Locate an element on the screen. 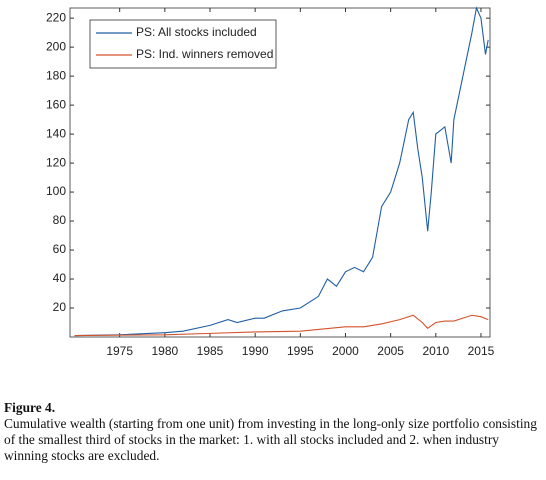  y-tick-label: 80 is located at coordinates (60, 220).